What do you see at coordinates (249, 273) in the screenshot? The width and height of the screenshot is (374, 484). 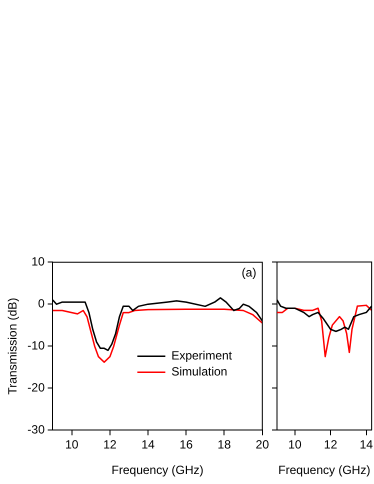 I see `annotation: (a)` at bounding box center [249, 273].